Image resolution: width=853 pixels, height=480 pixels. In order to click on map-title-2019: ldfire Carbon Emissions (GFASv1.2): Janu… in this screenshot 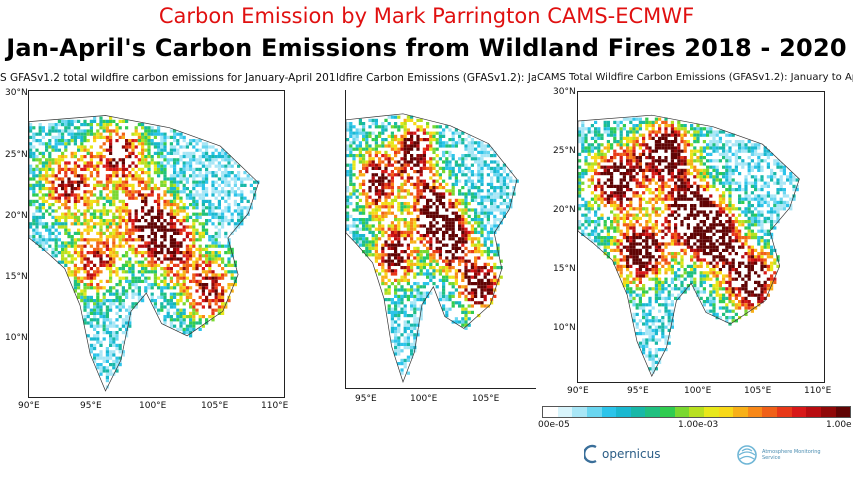, I will do `click(436, 78)`.